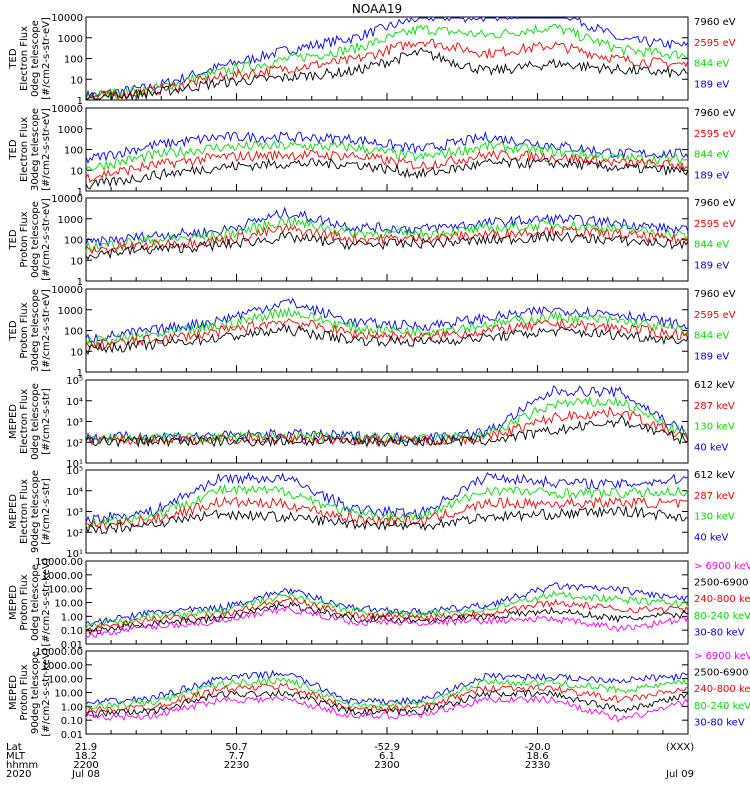  Describe the element at coordinates (679, 774) in the screenshot. I see `x-tick-date: Jul 09` at that location.